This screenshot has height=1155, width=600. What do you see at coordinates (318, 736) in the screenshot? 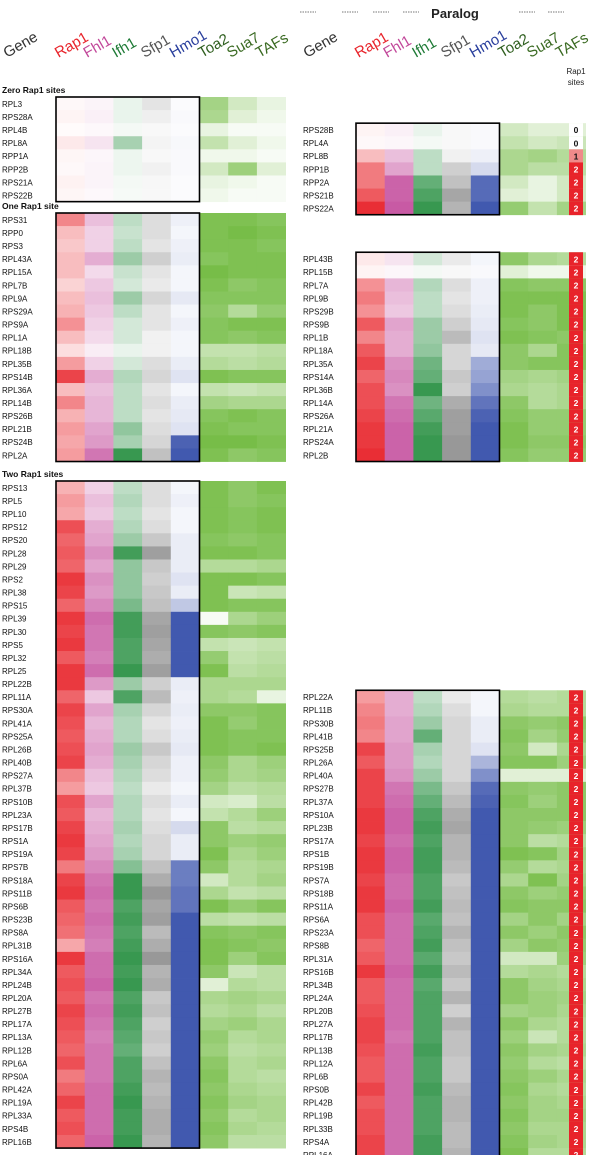
I see `gene-label-rpl41b: RPL41B` at bounding box center [318, 736].